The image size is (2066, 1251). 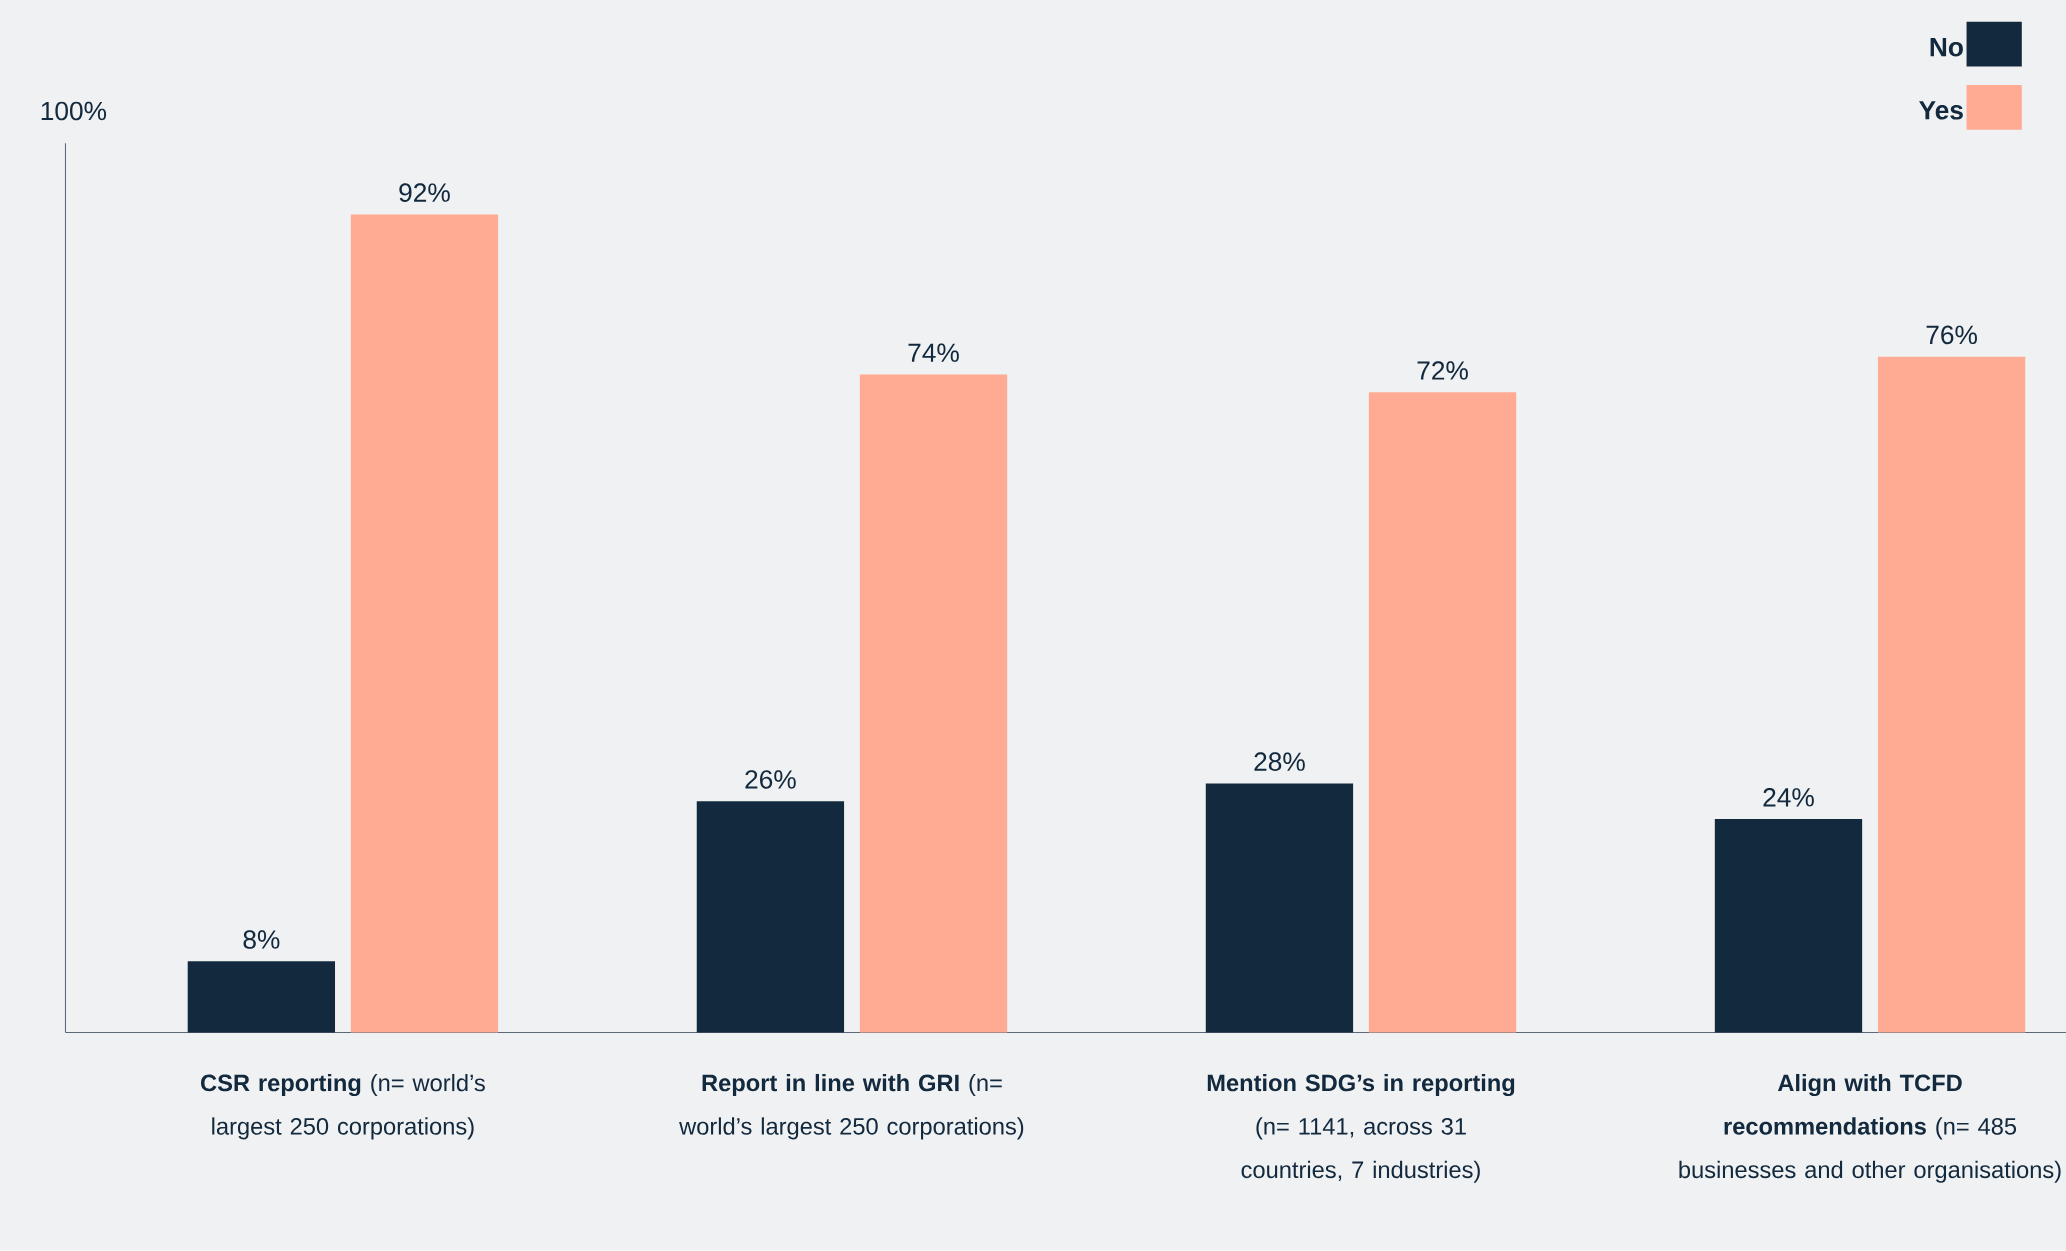 I want to click on x-tick-label: Report in line with GRI (n= world’s largest 250 corporations), so click(x=851, y=1107).